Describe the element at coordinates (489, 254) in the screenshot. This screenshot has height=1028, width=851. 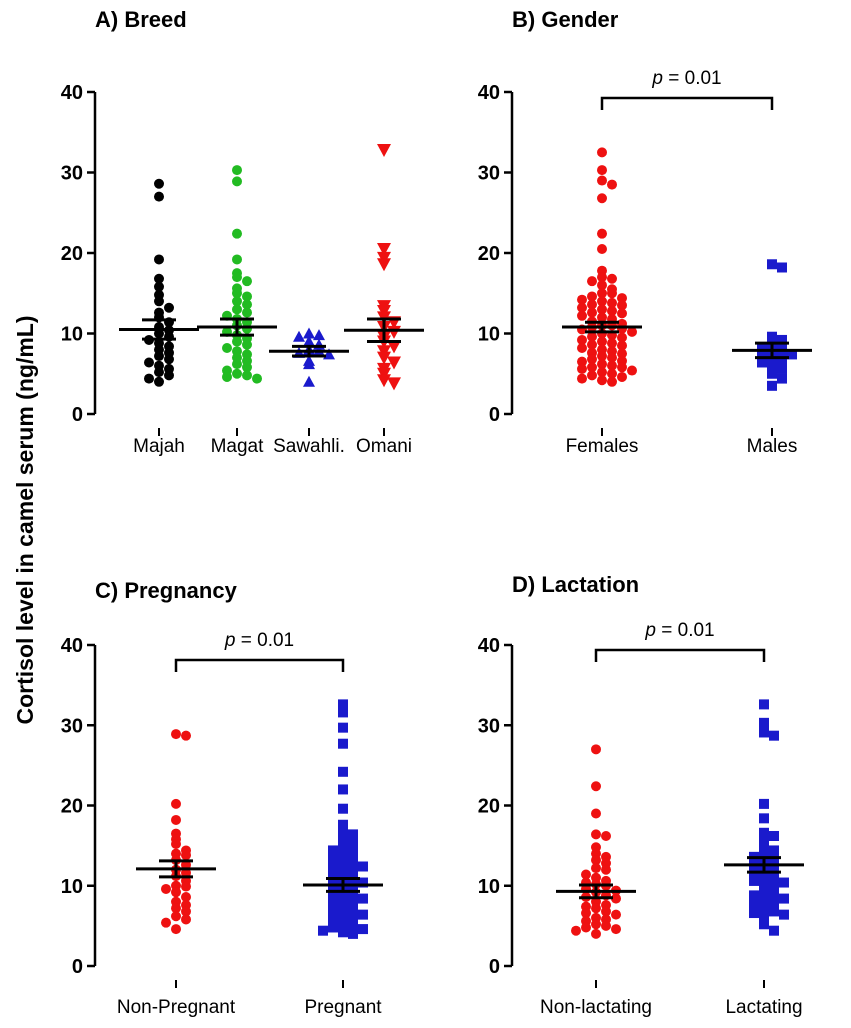
I see `panel-b-y-tick-label: 20` at that location.